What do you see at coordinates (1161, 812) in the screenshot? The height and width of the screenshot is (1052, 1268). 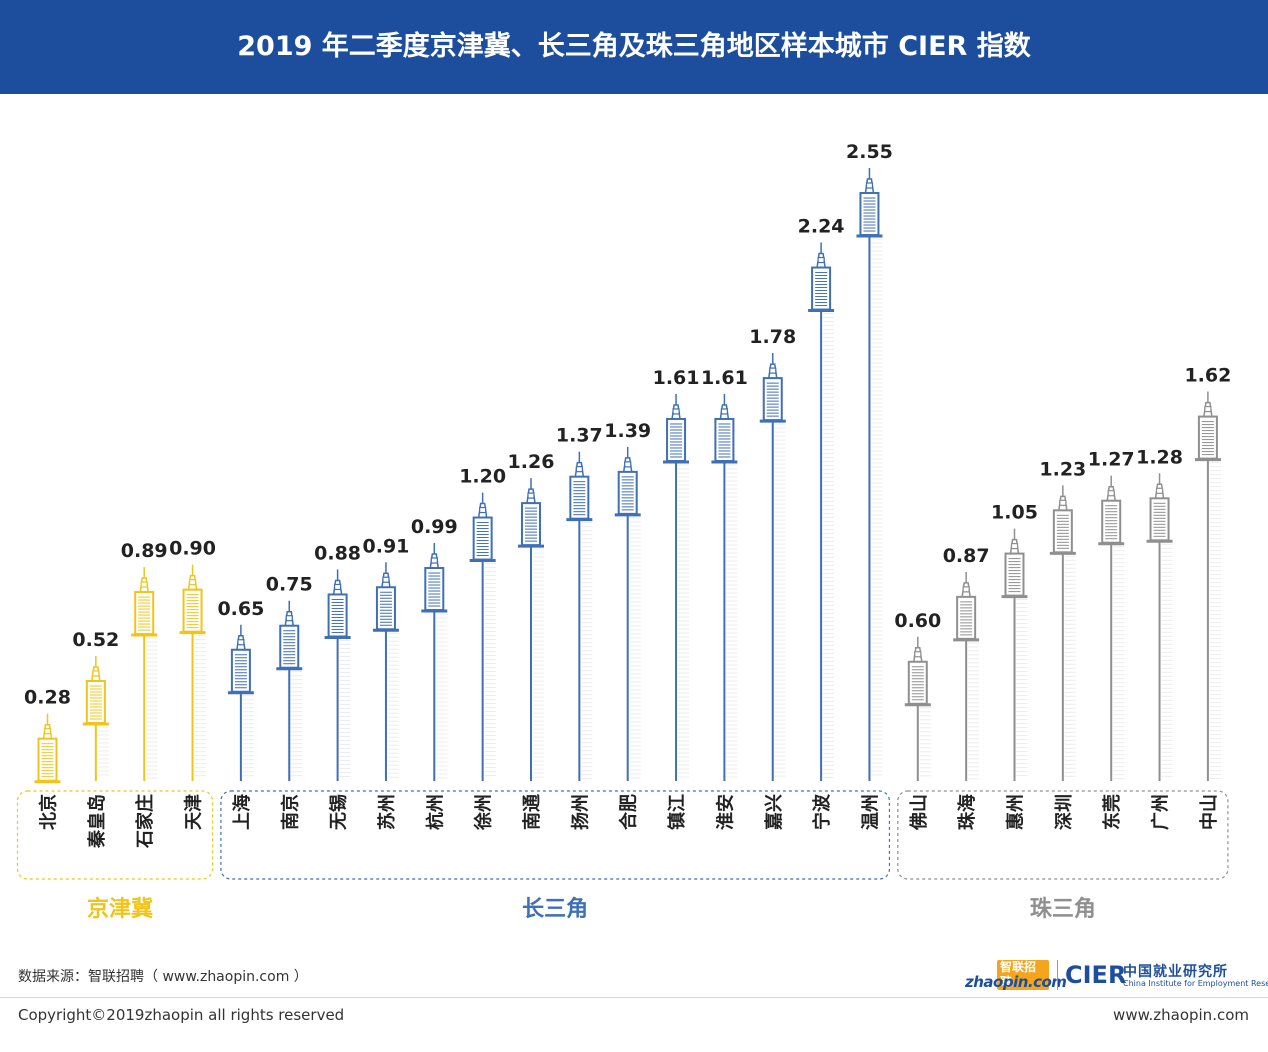 I see `category-label: 广州` at bounding box center [1161, 812].